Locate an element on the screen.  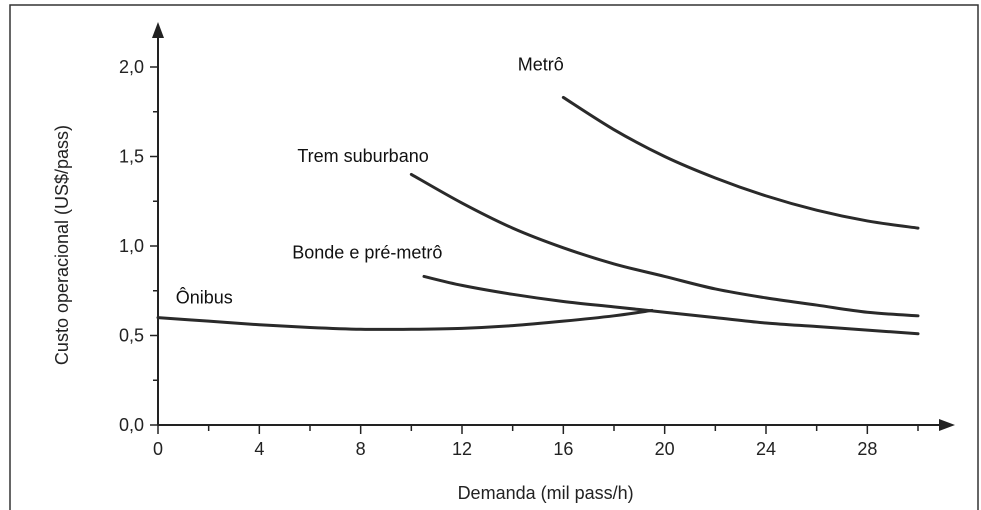
y-tick-label: 1,5 is located at coordinates (131, 157).